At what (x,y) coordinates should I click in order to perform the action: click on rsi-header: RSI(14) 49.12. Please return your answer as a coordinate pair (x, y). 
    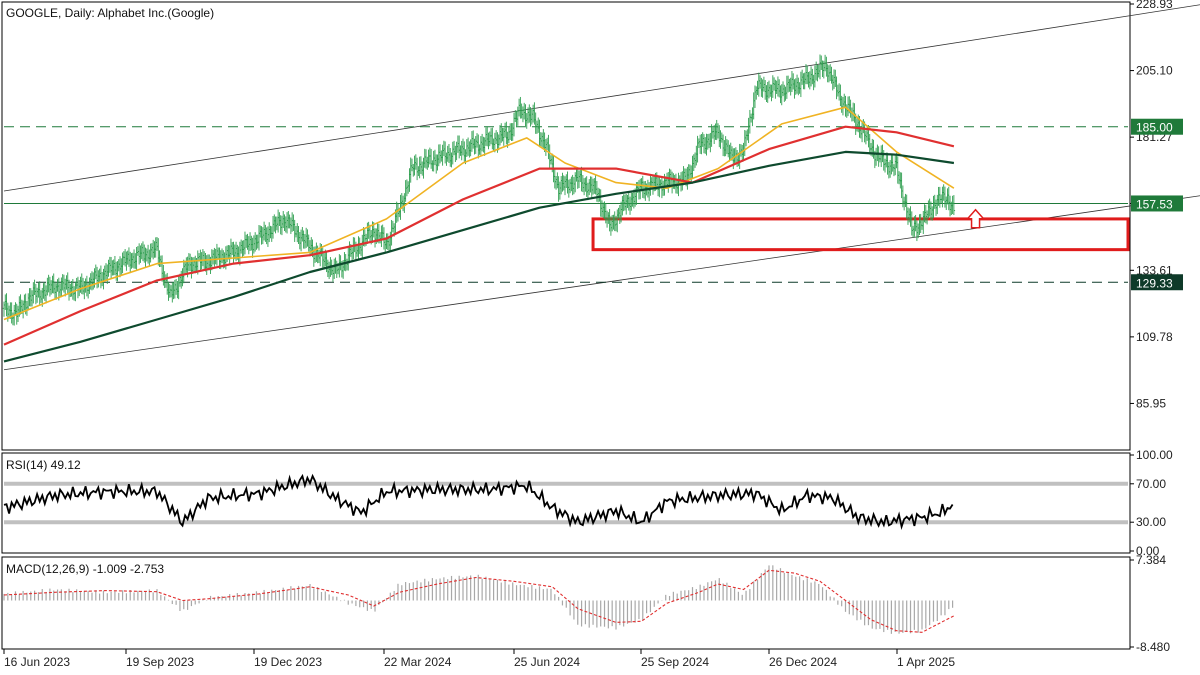
    Looking at the image, I should click on (43, 465).